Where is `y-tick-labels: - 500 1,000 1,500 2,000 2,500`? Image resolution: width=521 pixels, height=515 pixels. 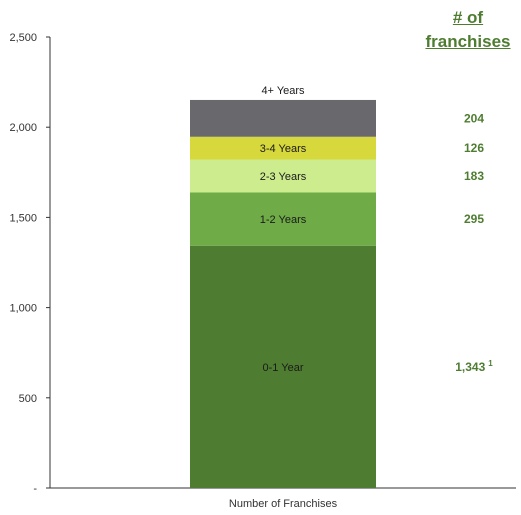 y-tick-labels: - 500 1,000 1,500 2,000 2,500 is located at coordinates (29, 263).